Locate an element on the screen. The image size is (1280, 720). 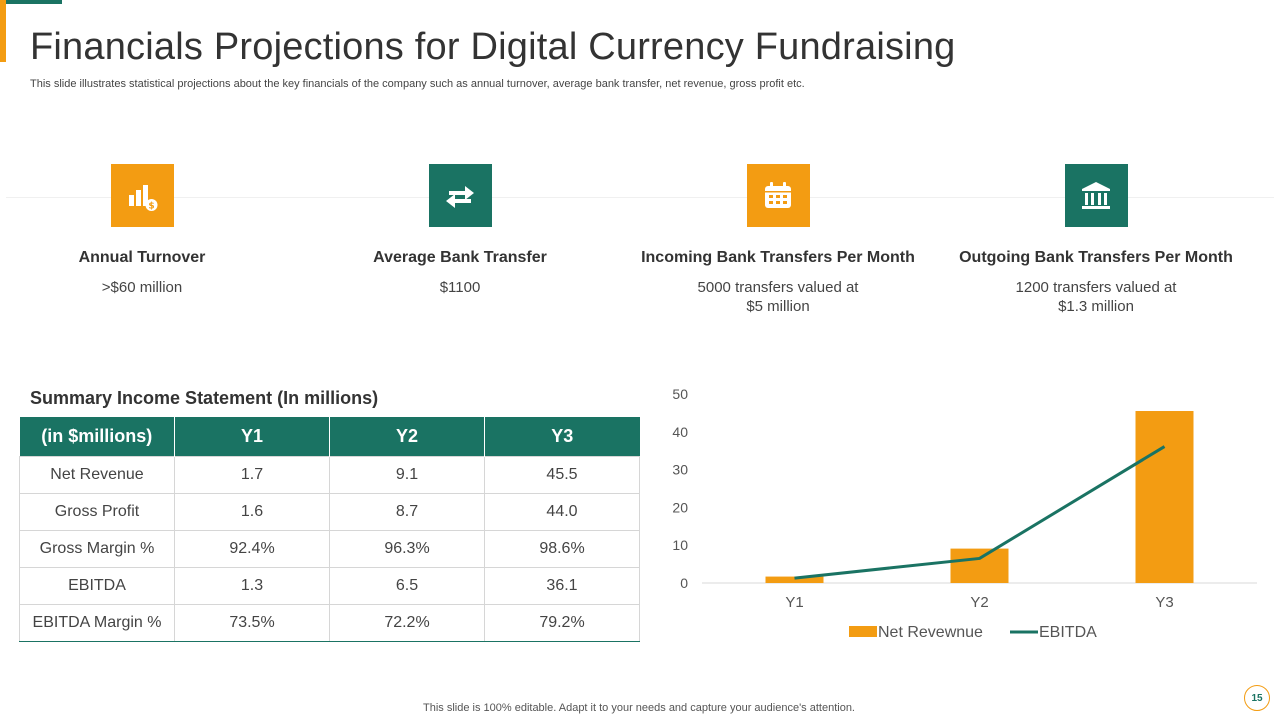
table-row: Gross Profit 1.6 8.7 44.0 is located at coordinates (329, 511).